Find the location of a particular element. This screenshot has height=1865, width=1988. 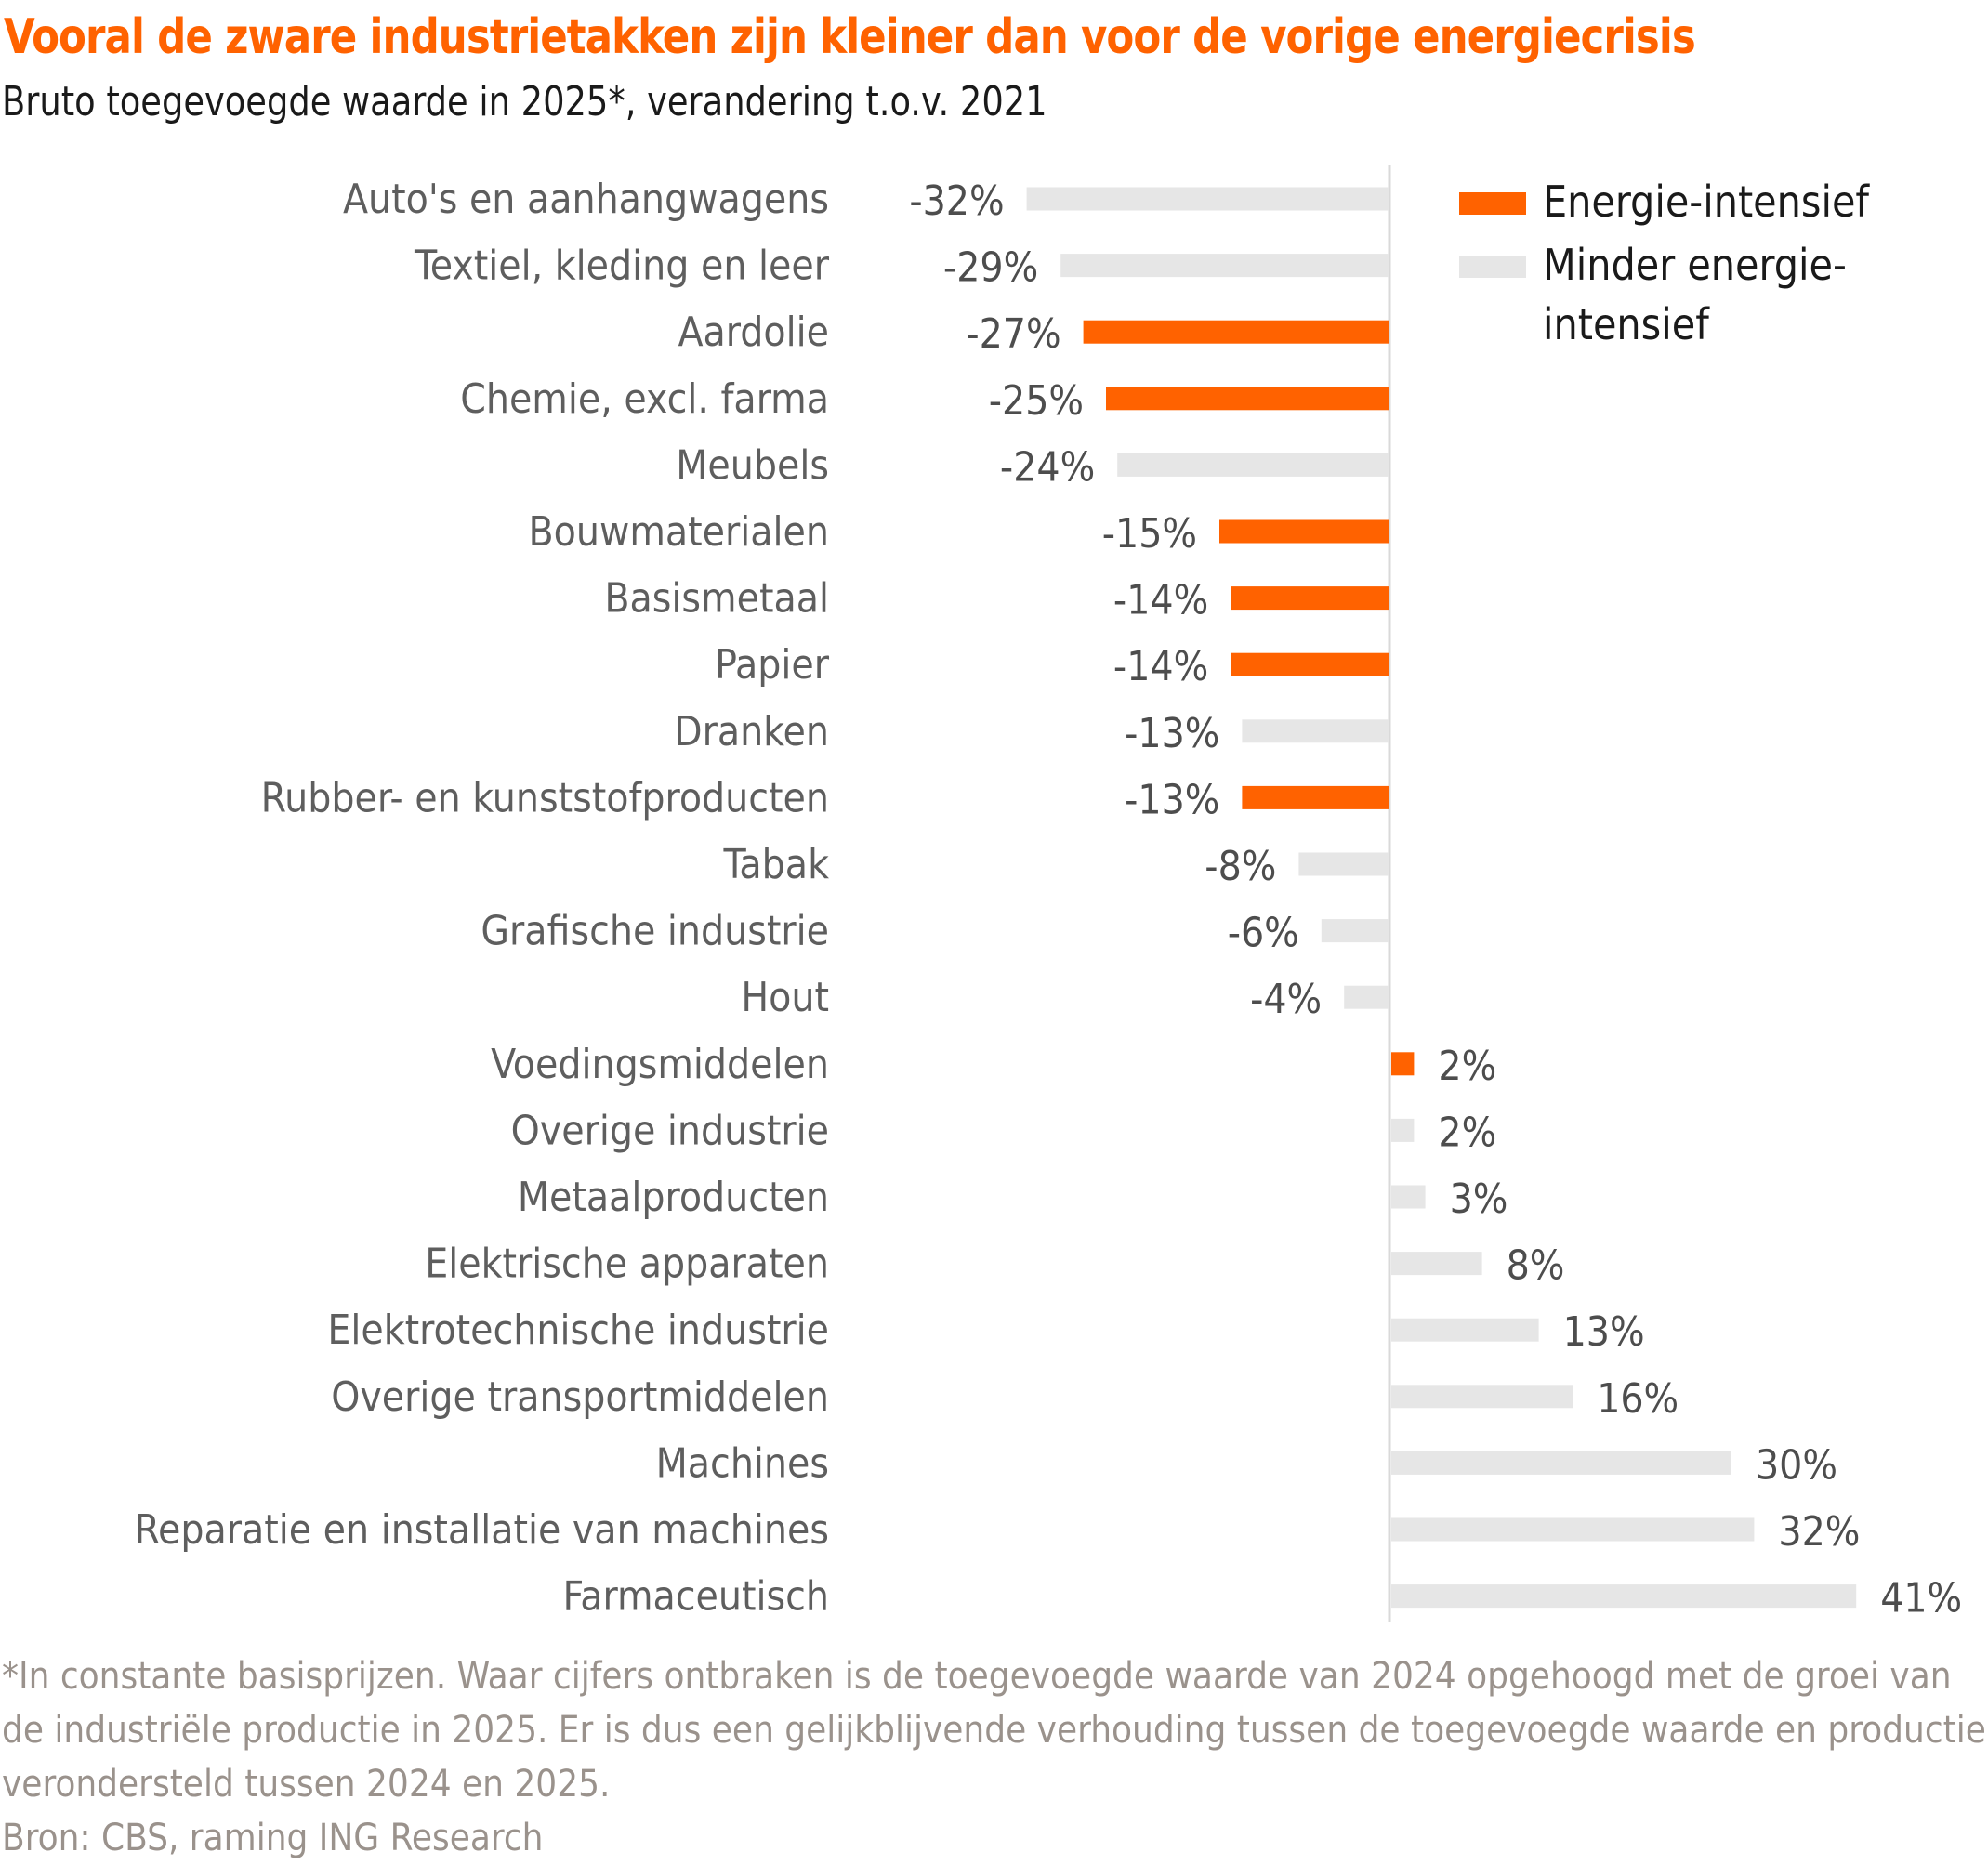

value-label: -8% is located at coordinates (1240, 866).